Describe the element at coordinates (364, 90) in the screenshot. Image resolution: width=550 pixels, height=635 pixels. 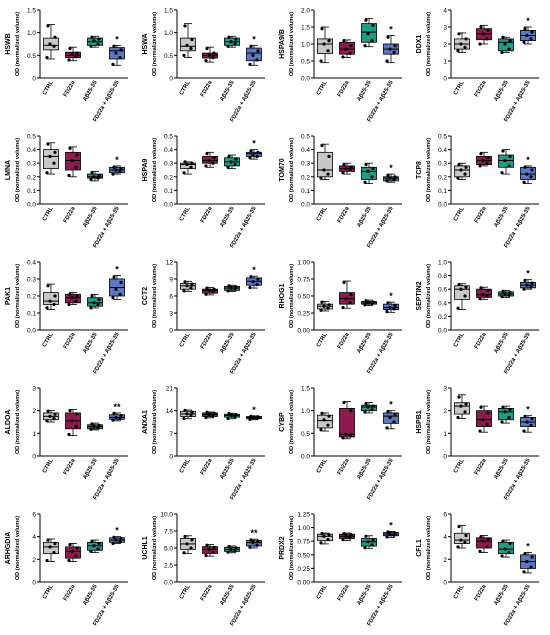
I see `x-tick-label: Aβ25-35` at that location.